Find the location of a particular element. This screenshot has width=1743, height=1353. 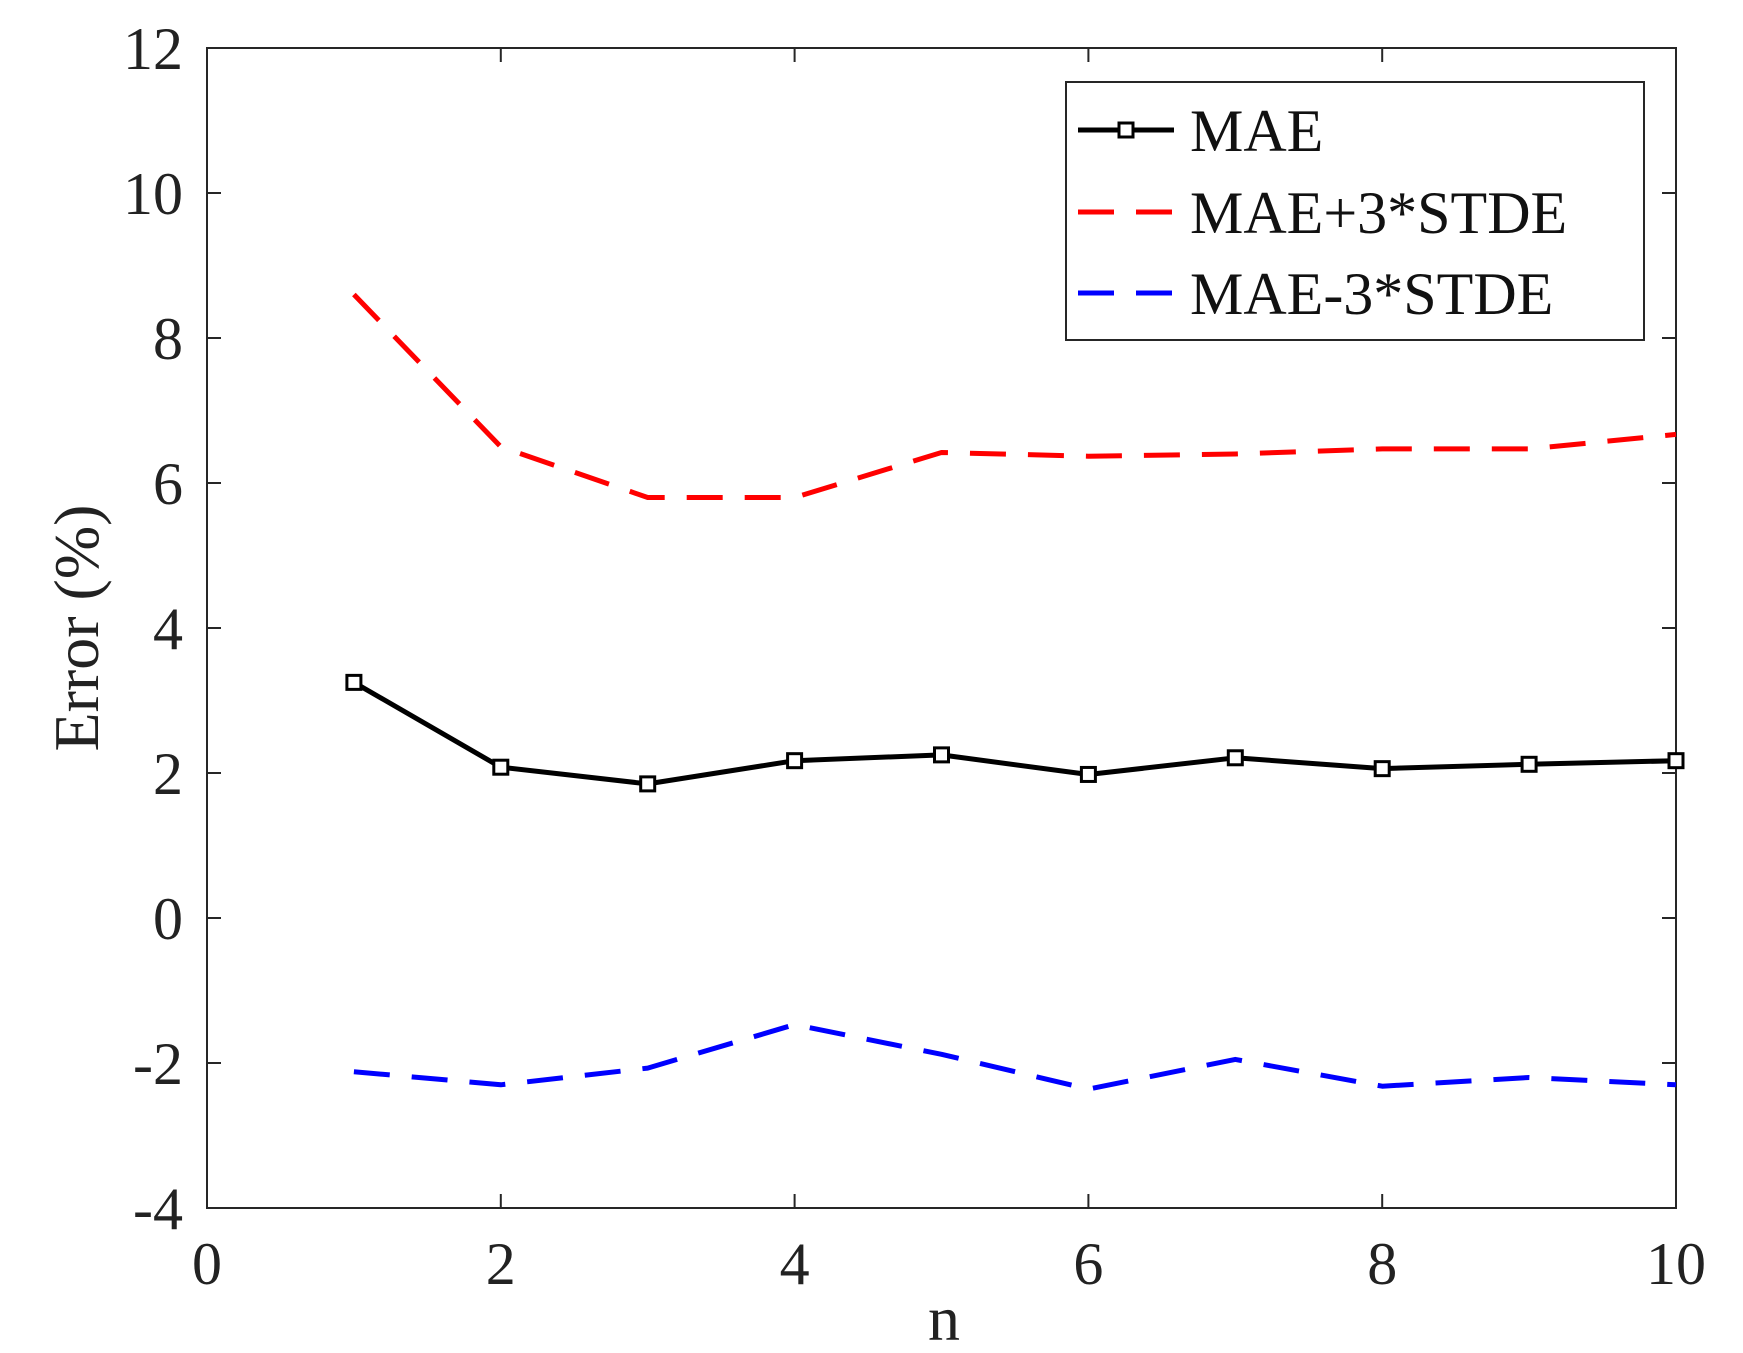

legend-label: MAE is located at coordinates (1256, 131).